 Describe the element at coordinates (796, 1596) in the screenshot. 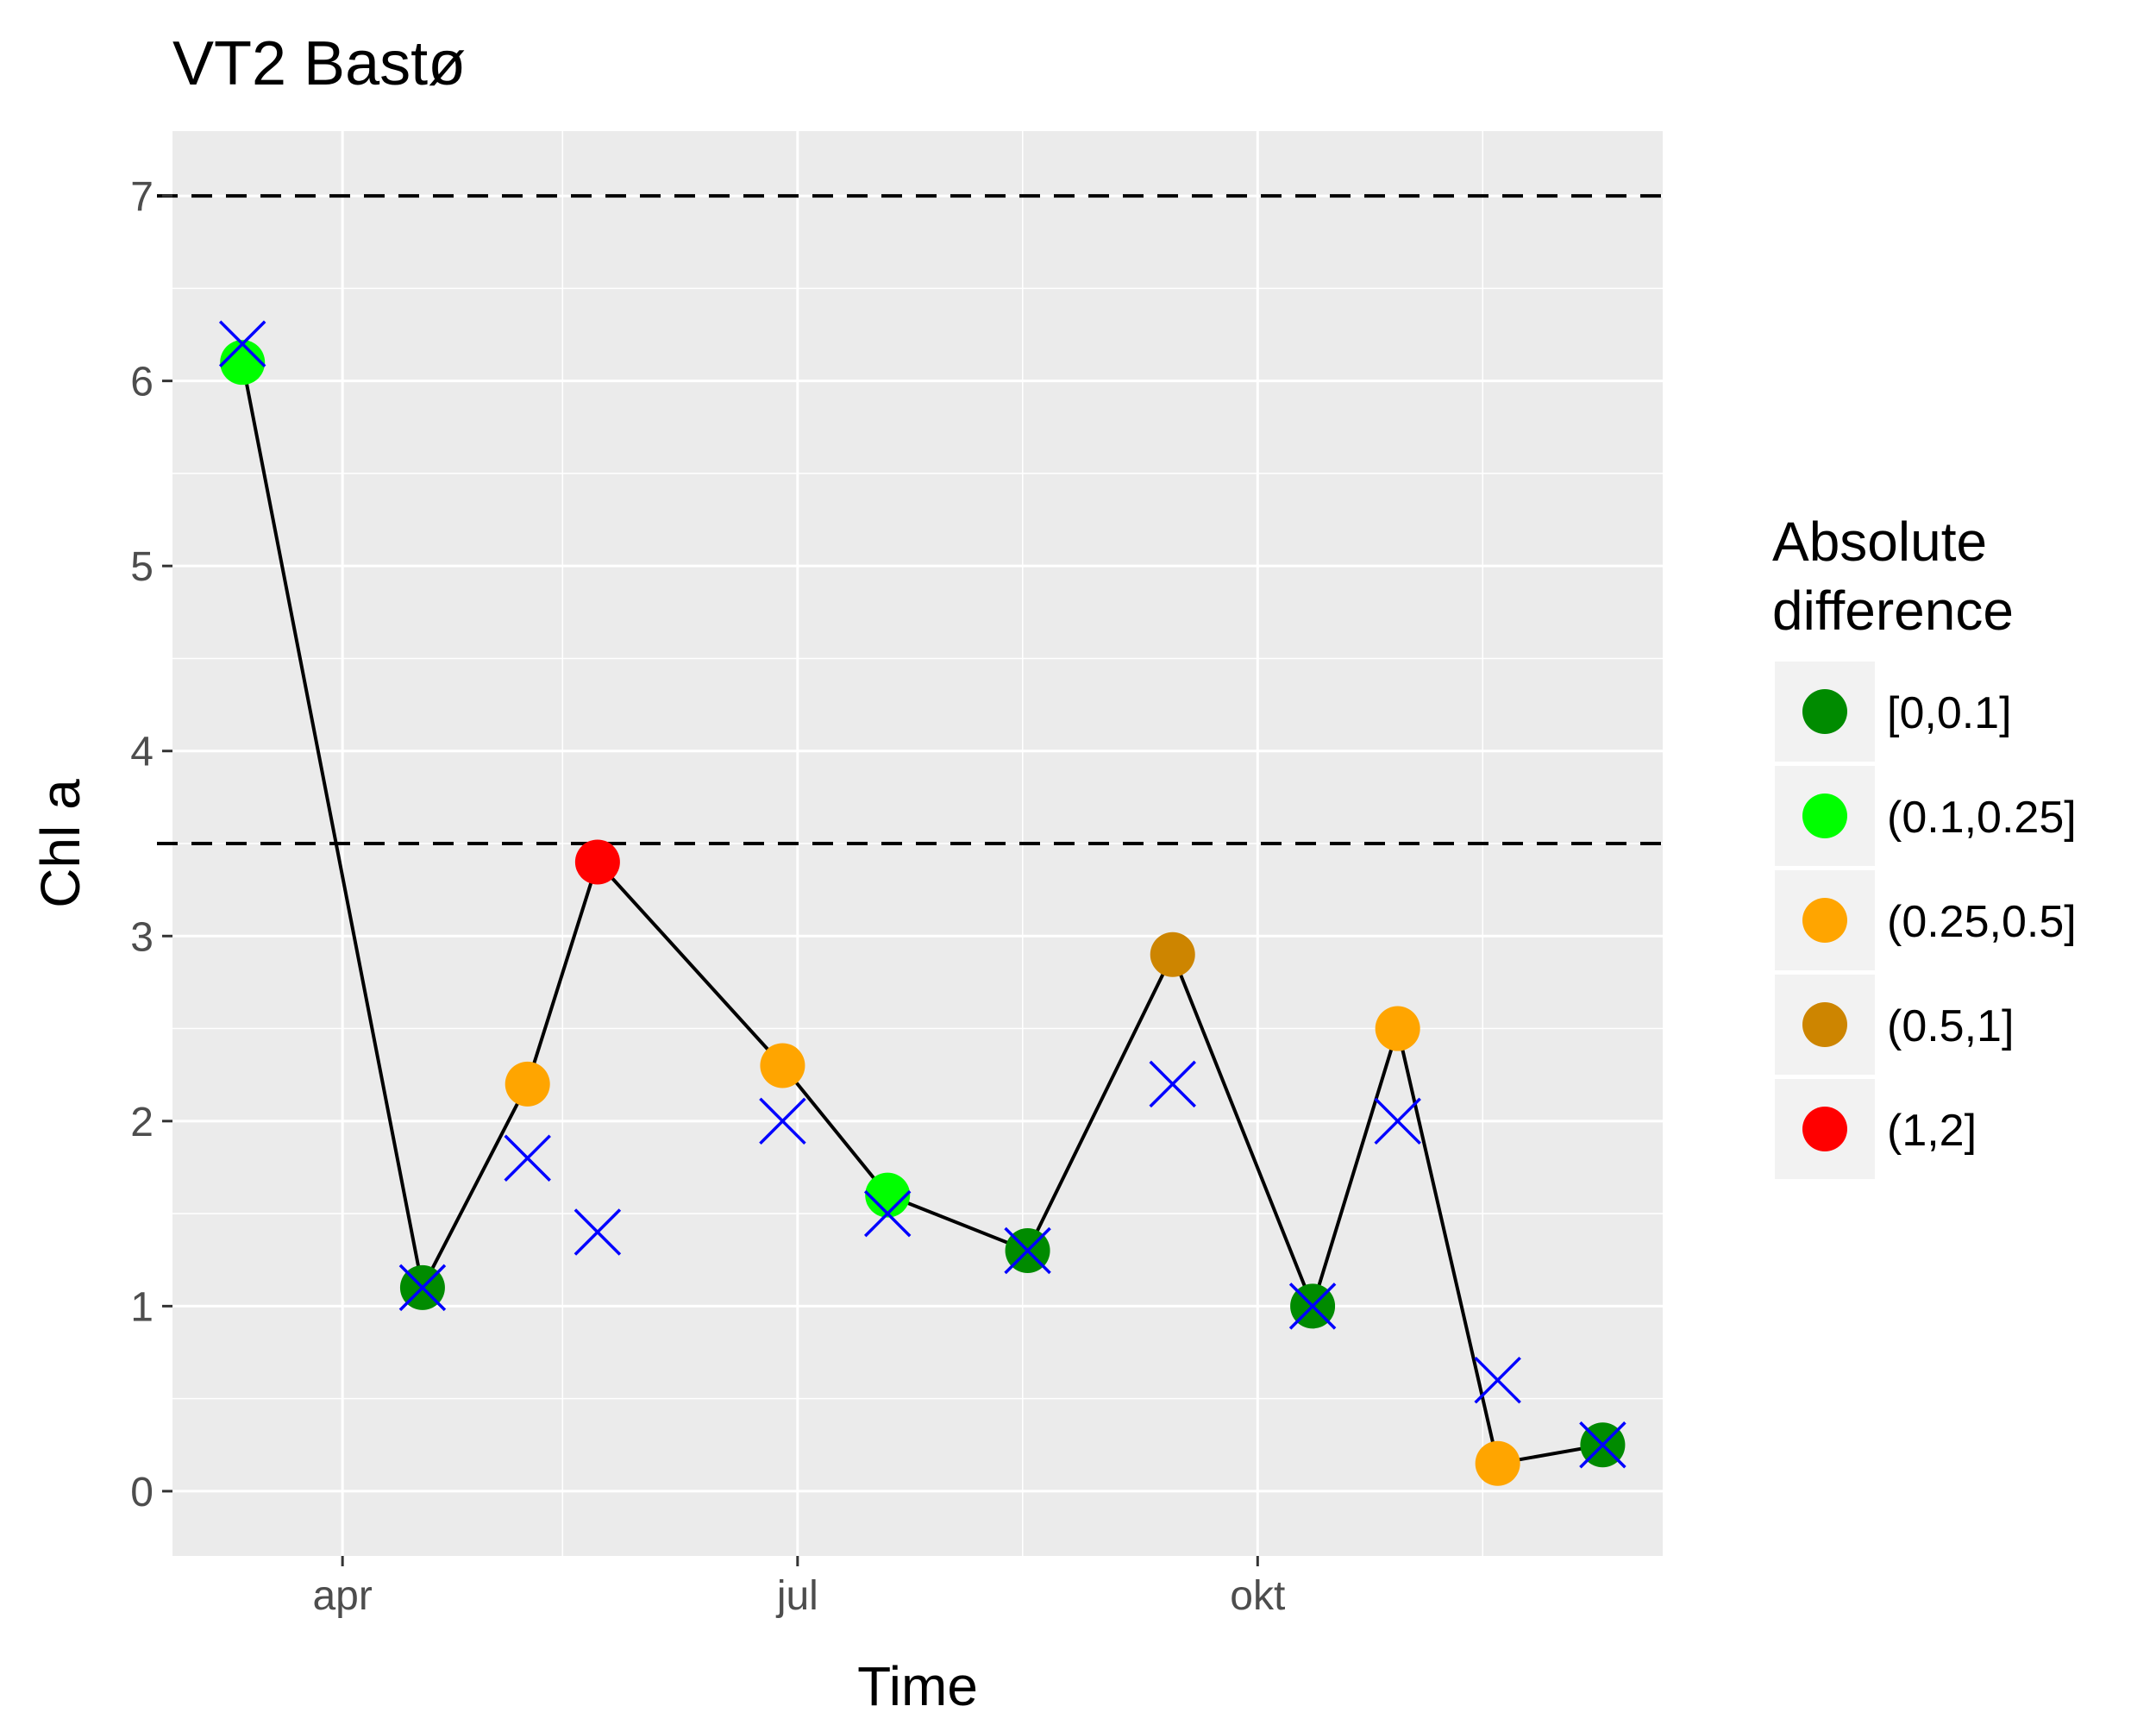

I see `x-tick-label: jul` at that location.